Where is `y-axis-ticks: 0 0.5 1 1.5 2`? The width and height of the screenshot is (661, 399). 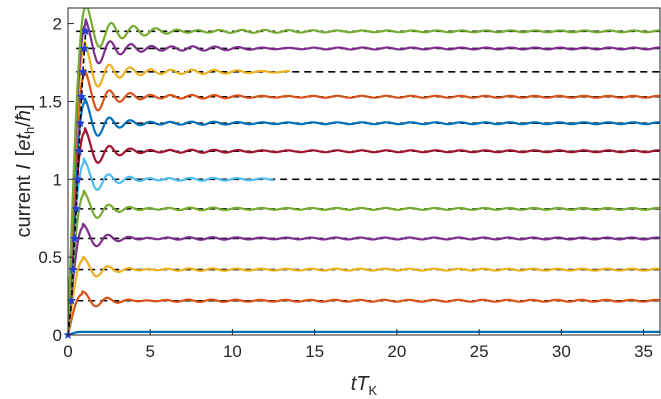 y-axis-ticks: 0 0.5 1 1.5 2 is located at coordinates (56, 180).